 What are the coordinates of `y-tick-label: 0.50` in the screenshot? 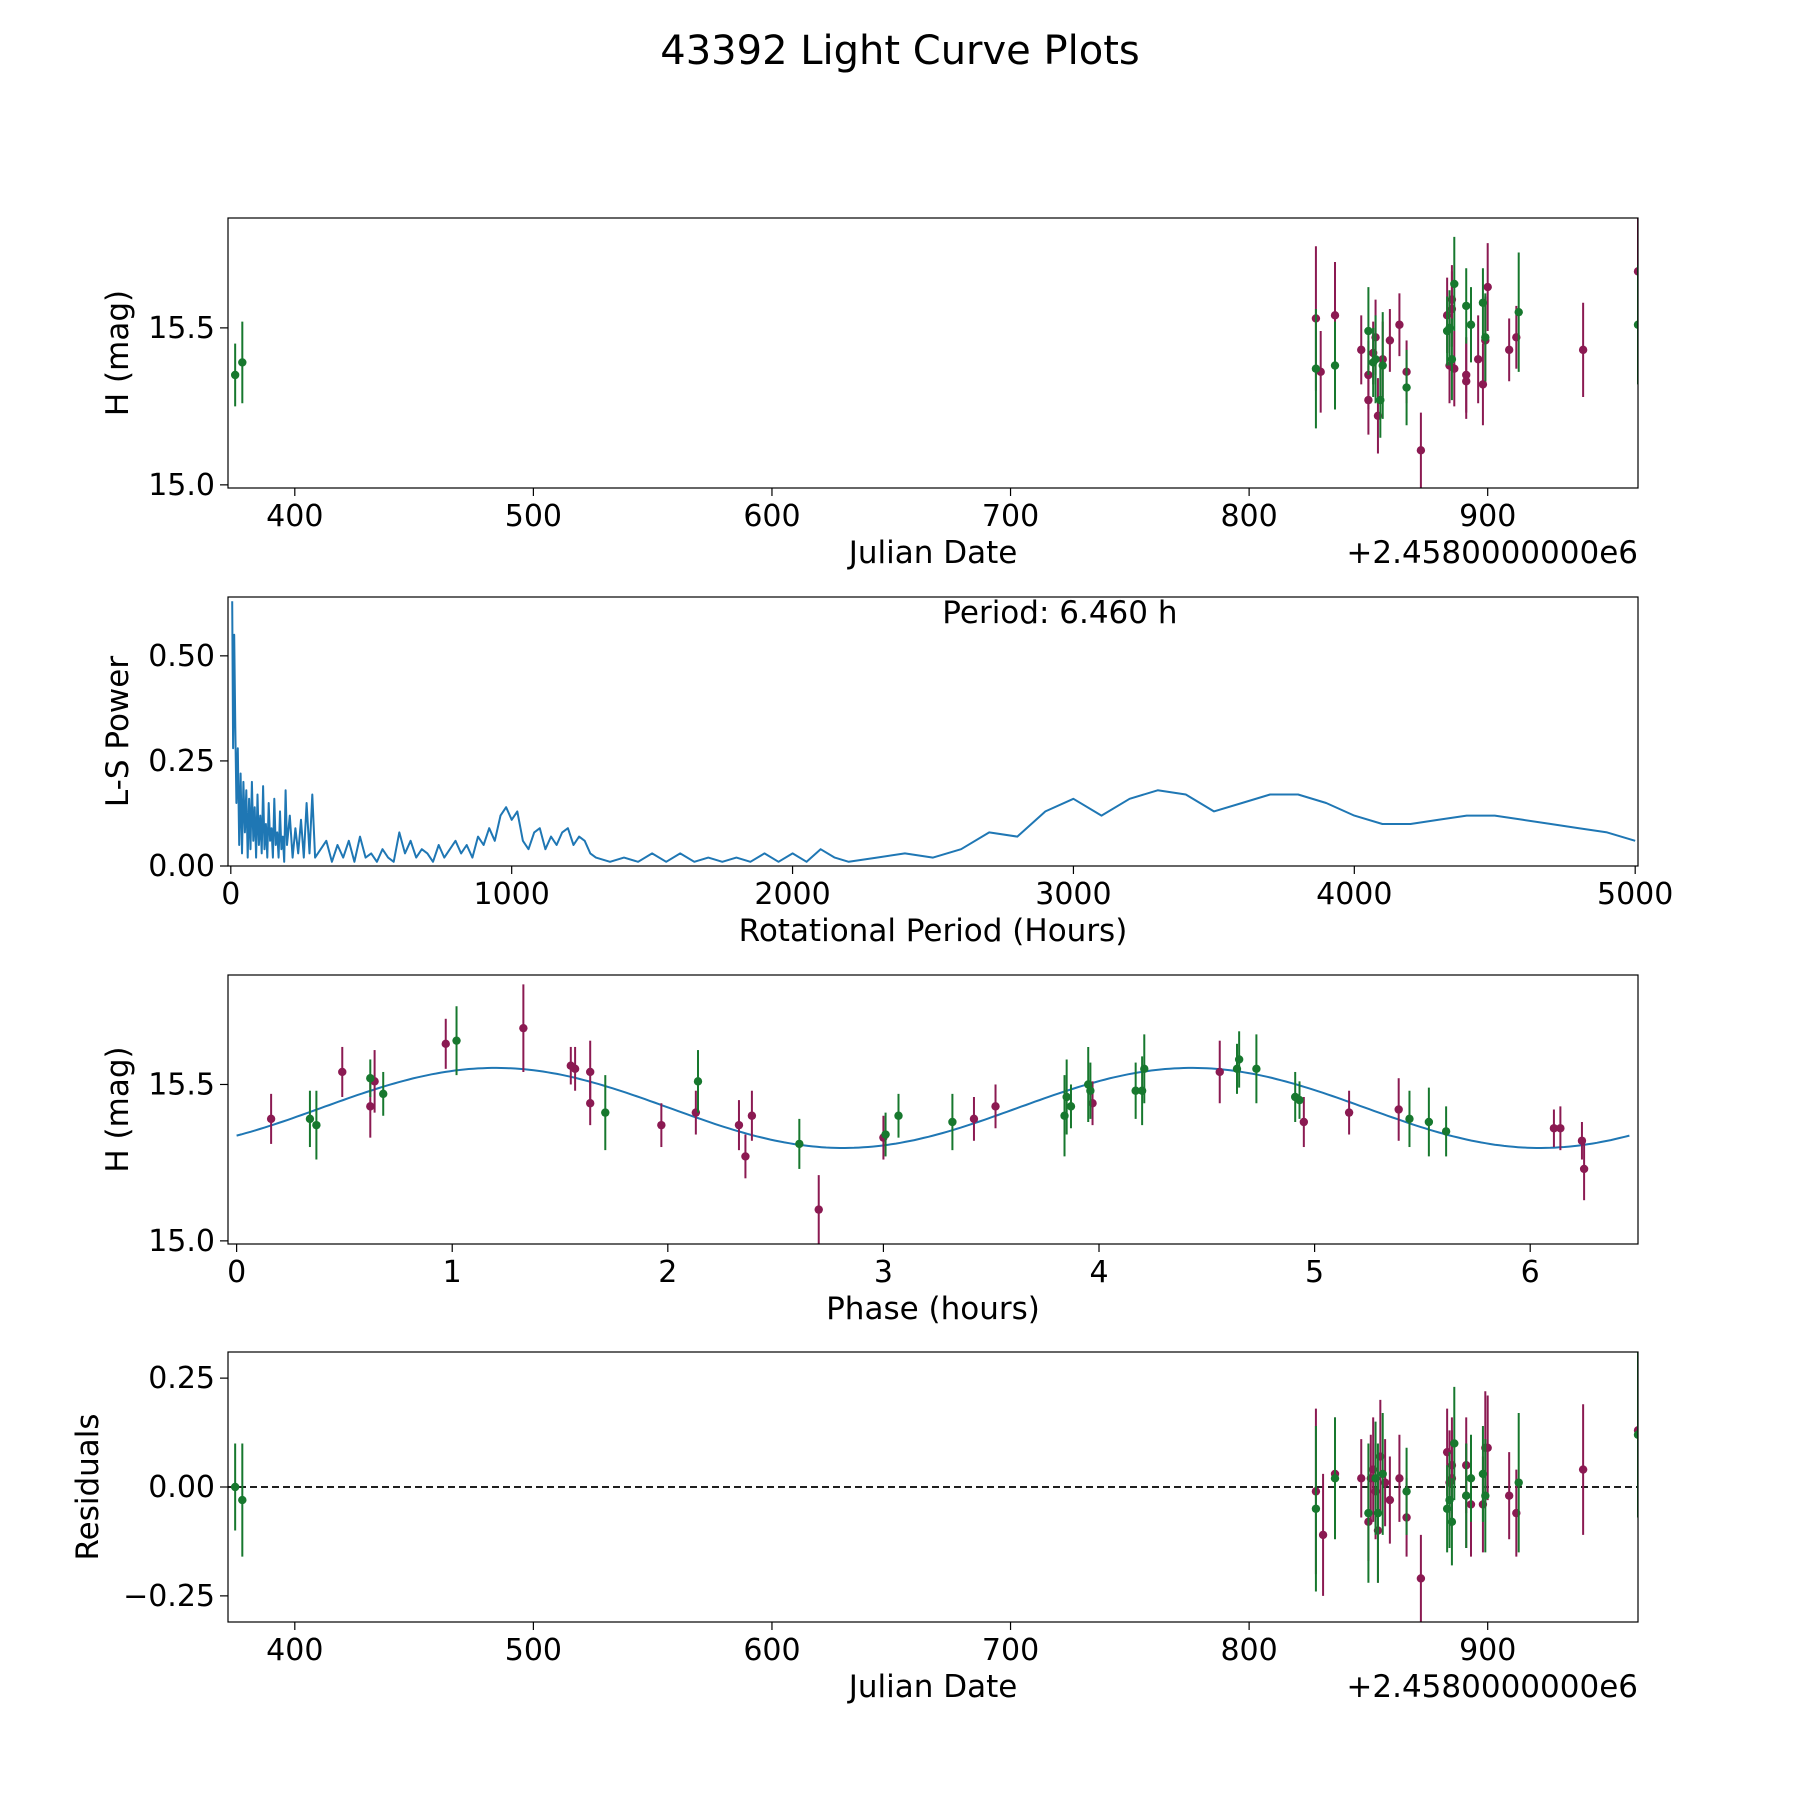 It's located at (181, 656).